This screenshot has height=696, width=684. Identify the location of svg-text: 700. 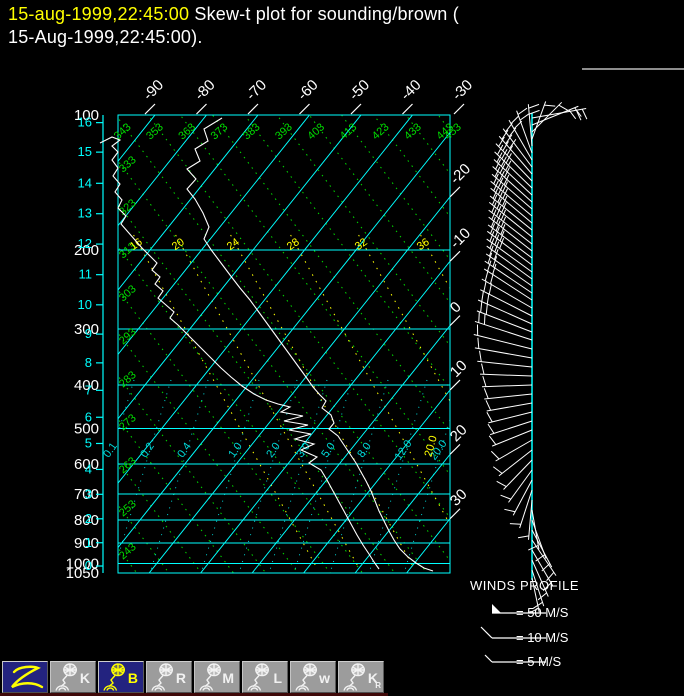
(86, 494).